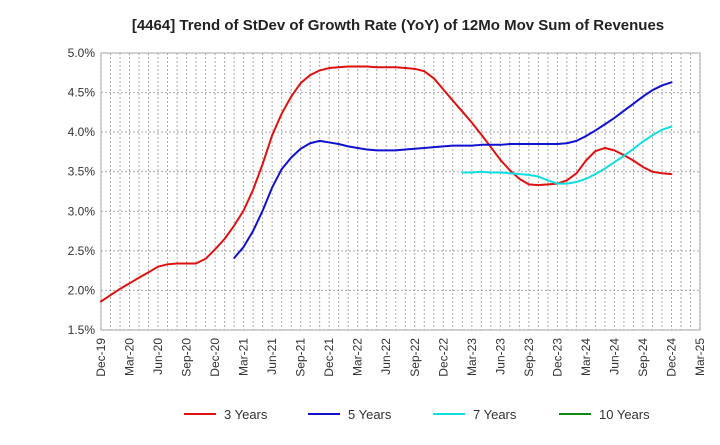 This screenshot has height=445, width=720. What do you see at coordinates (329, 357) in the screenshot?
I see `x-tick-label: Dec-21` at bounding box center [329, 357].